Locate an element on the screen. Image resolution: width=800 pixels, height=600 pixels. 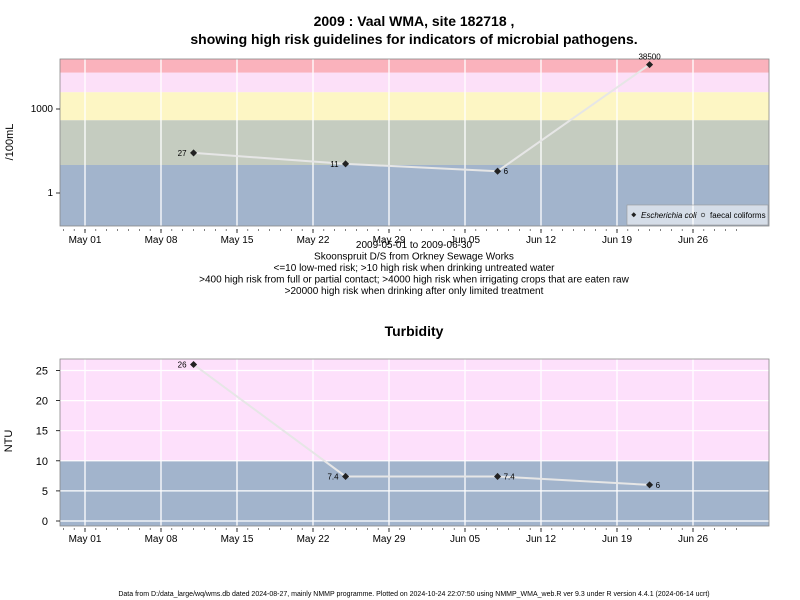
legend-box is located at coordinates (697, 215).